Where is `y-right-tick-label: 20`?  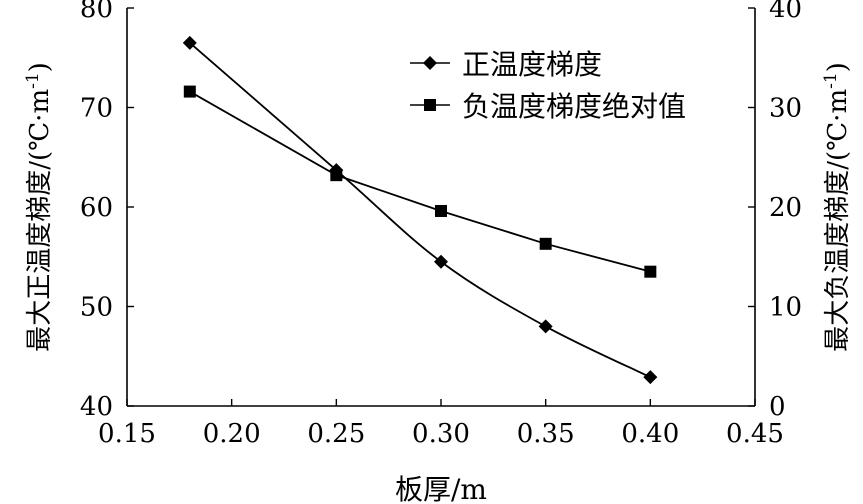 y-right-tick-label: 20 is located at coordinates (785, 208).